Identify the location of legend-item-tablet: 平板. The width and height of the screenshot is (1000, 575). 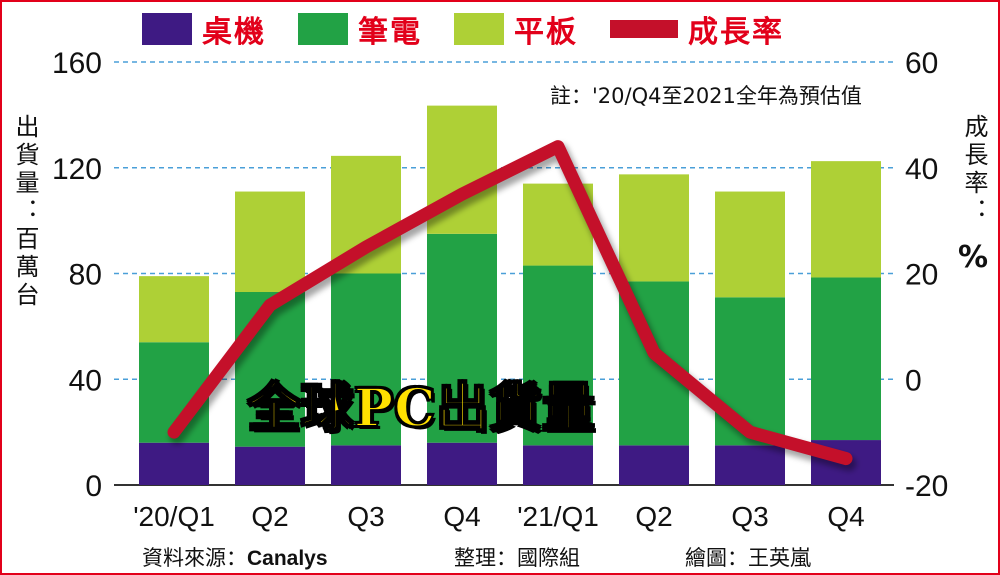
(516, 29).